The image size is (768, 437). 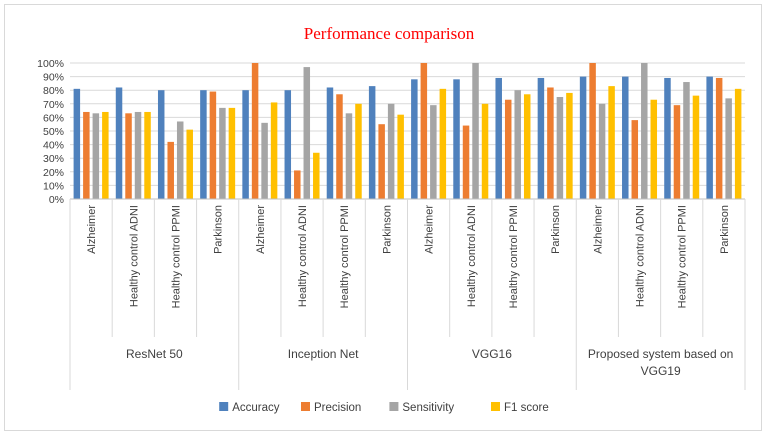 I want to click on y-tick-label: 0%, so click(x=56, y=200).